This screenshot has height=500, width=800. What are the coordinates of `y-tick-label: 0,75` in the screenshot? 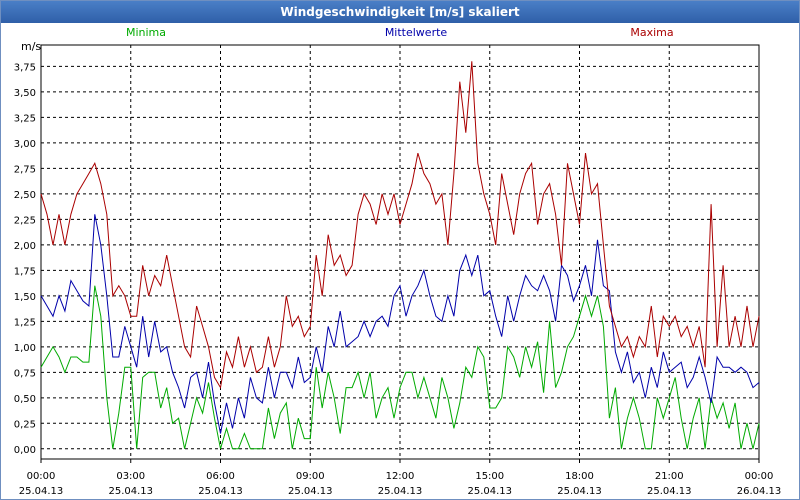 It's located at (25, 373).